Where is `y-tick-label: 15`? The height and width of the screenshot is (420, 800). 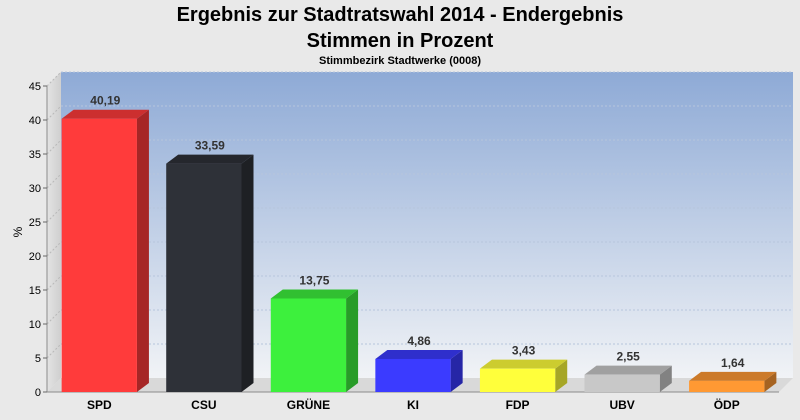 y-tick-label: 15 is located at coordinates (35, 291).